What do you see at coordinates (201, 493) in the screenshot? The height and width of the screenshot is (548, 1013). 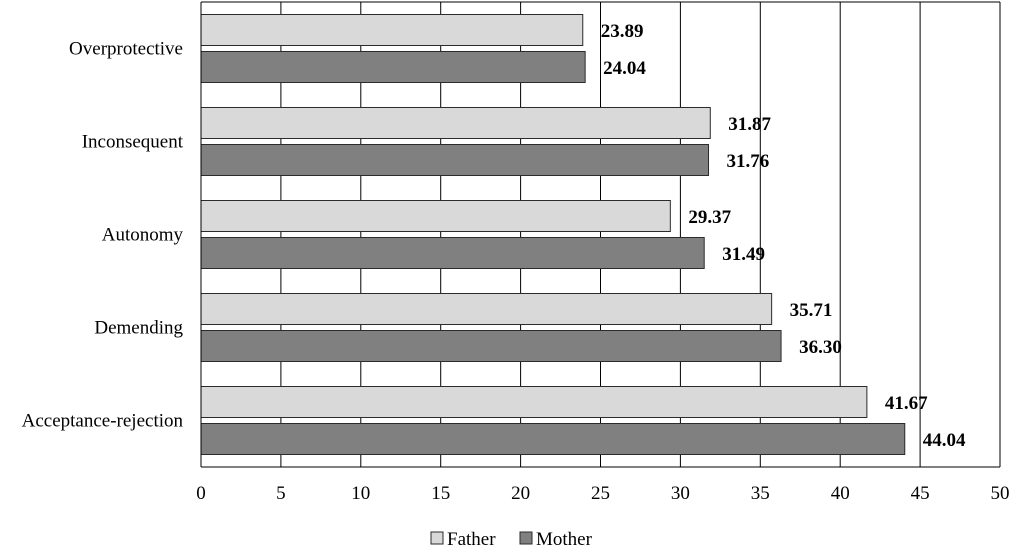 I see `x-tick-label-0: 0` at bounding box center [201, 493].